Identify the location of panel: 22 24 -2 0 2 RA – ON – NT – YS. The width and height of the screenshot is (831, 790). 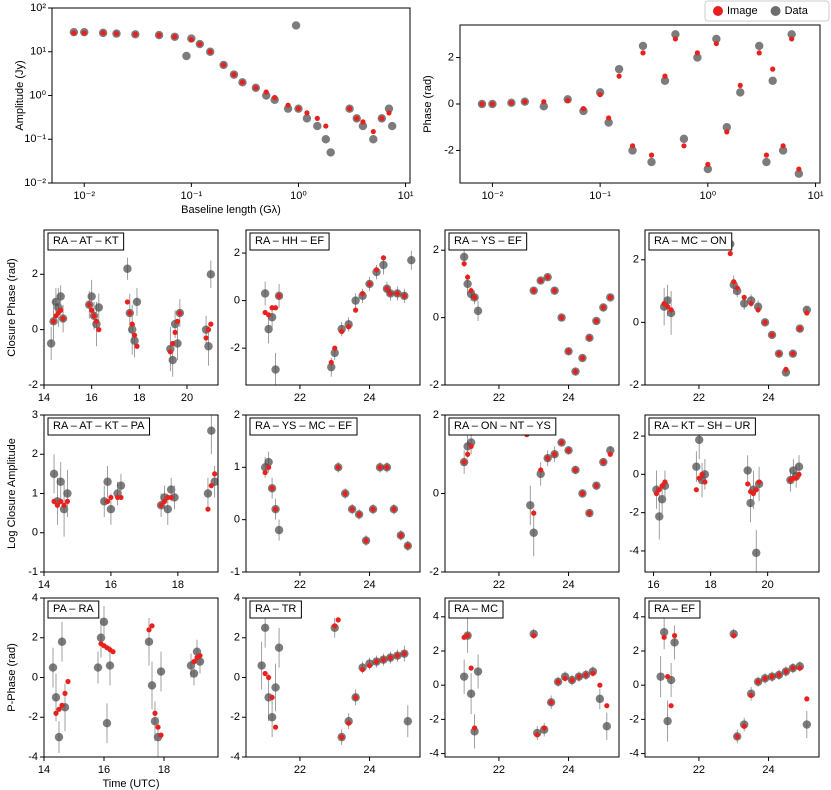
(524, 500).